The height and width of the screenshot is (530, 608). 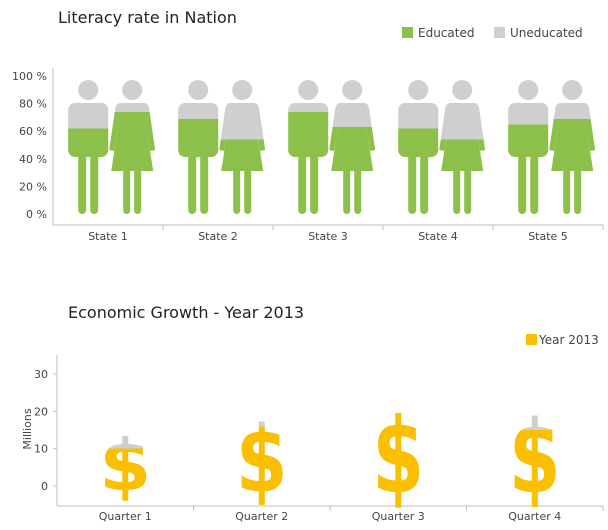 What do you see at coordinates (398, 516) in the screenshot?
I see `x-tick-label: Quarter 3` at bounding box center [398, 516].